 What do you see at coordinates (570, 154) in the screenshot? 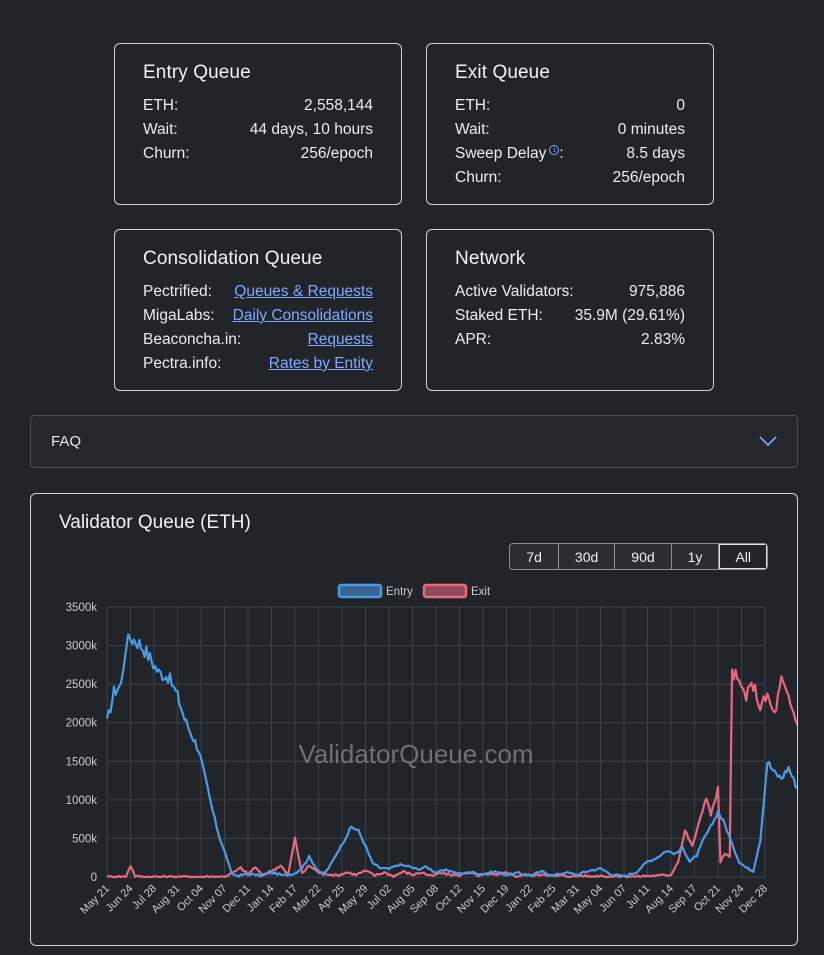
I see `exit-sweep-delay-row: Sweep Delay i: 8.5 days` at bounding box center [570, 154].